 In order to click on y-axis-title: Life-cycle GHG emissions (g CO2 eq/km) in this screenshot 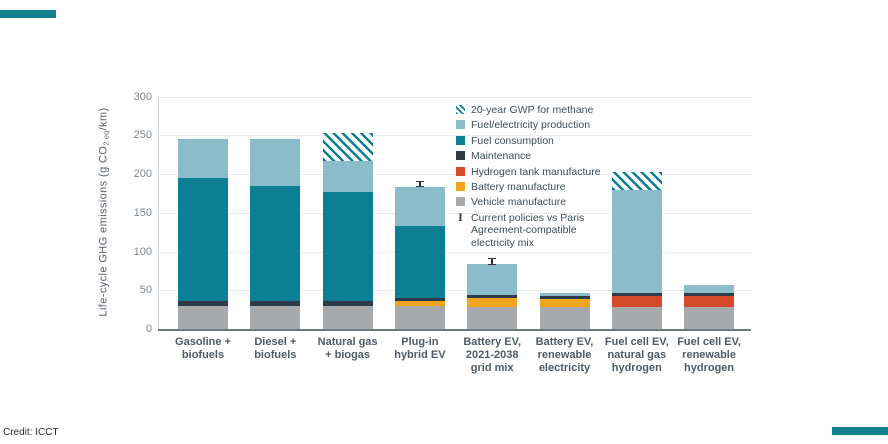, I will do `click(104, 211)`.